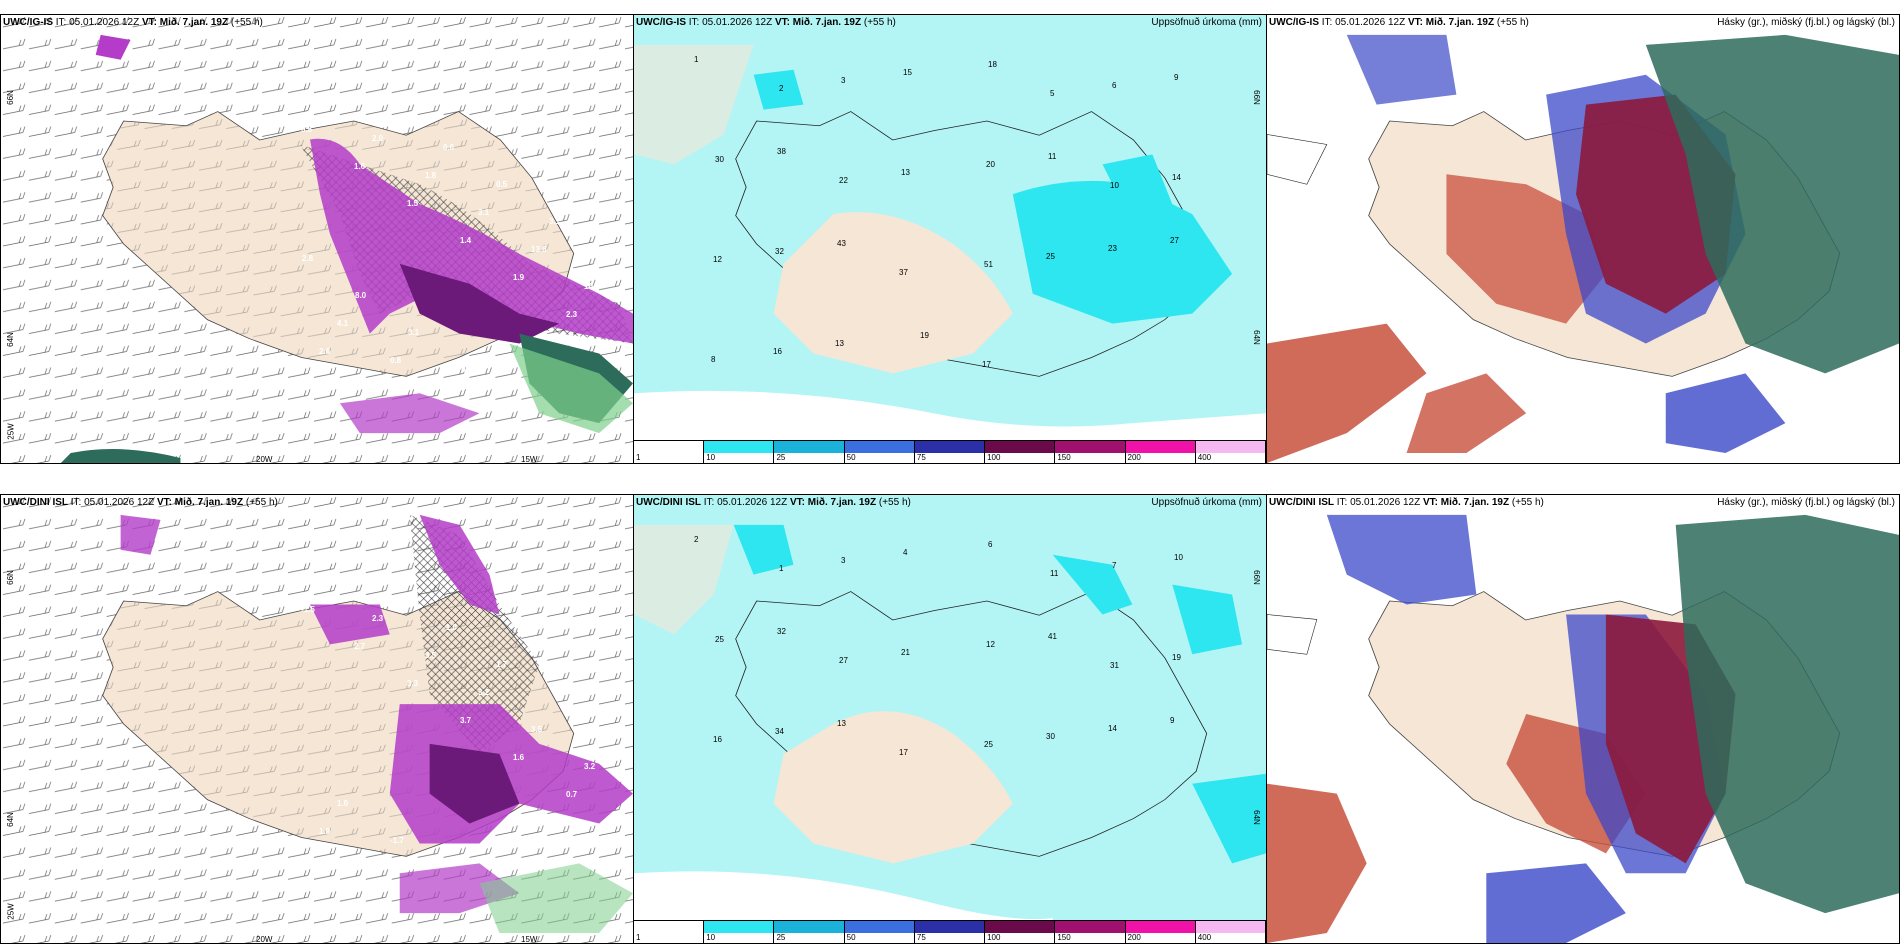 The width and height of the screenshot is (1900, 950). Describe the element at coordinates (992, 64) in the screenshot. I see `map-value-label: 18` at that location.